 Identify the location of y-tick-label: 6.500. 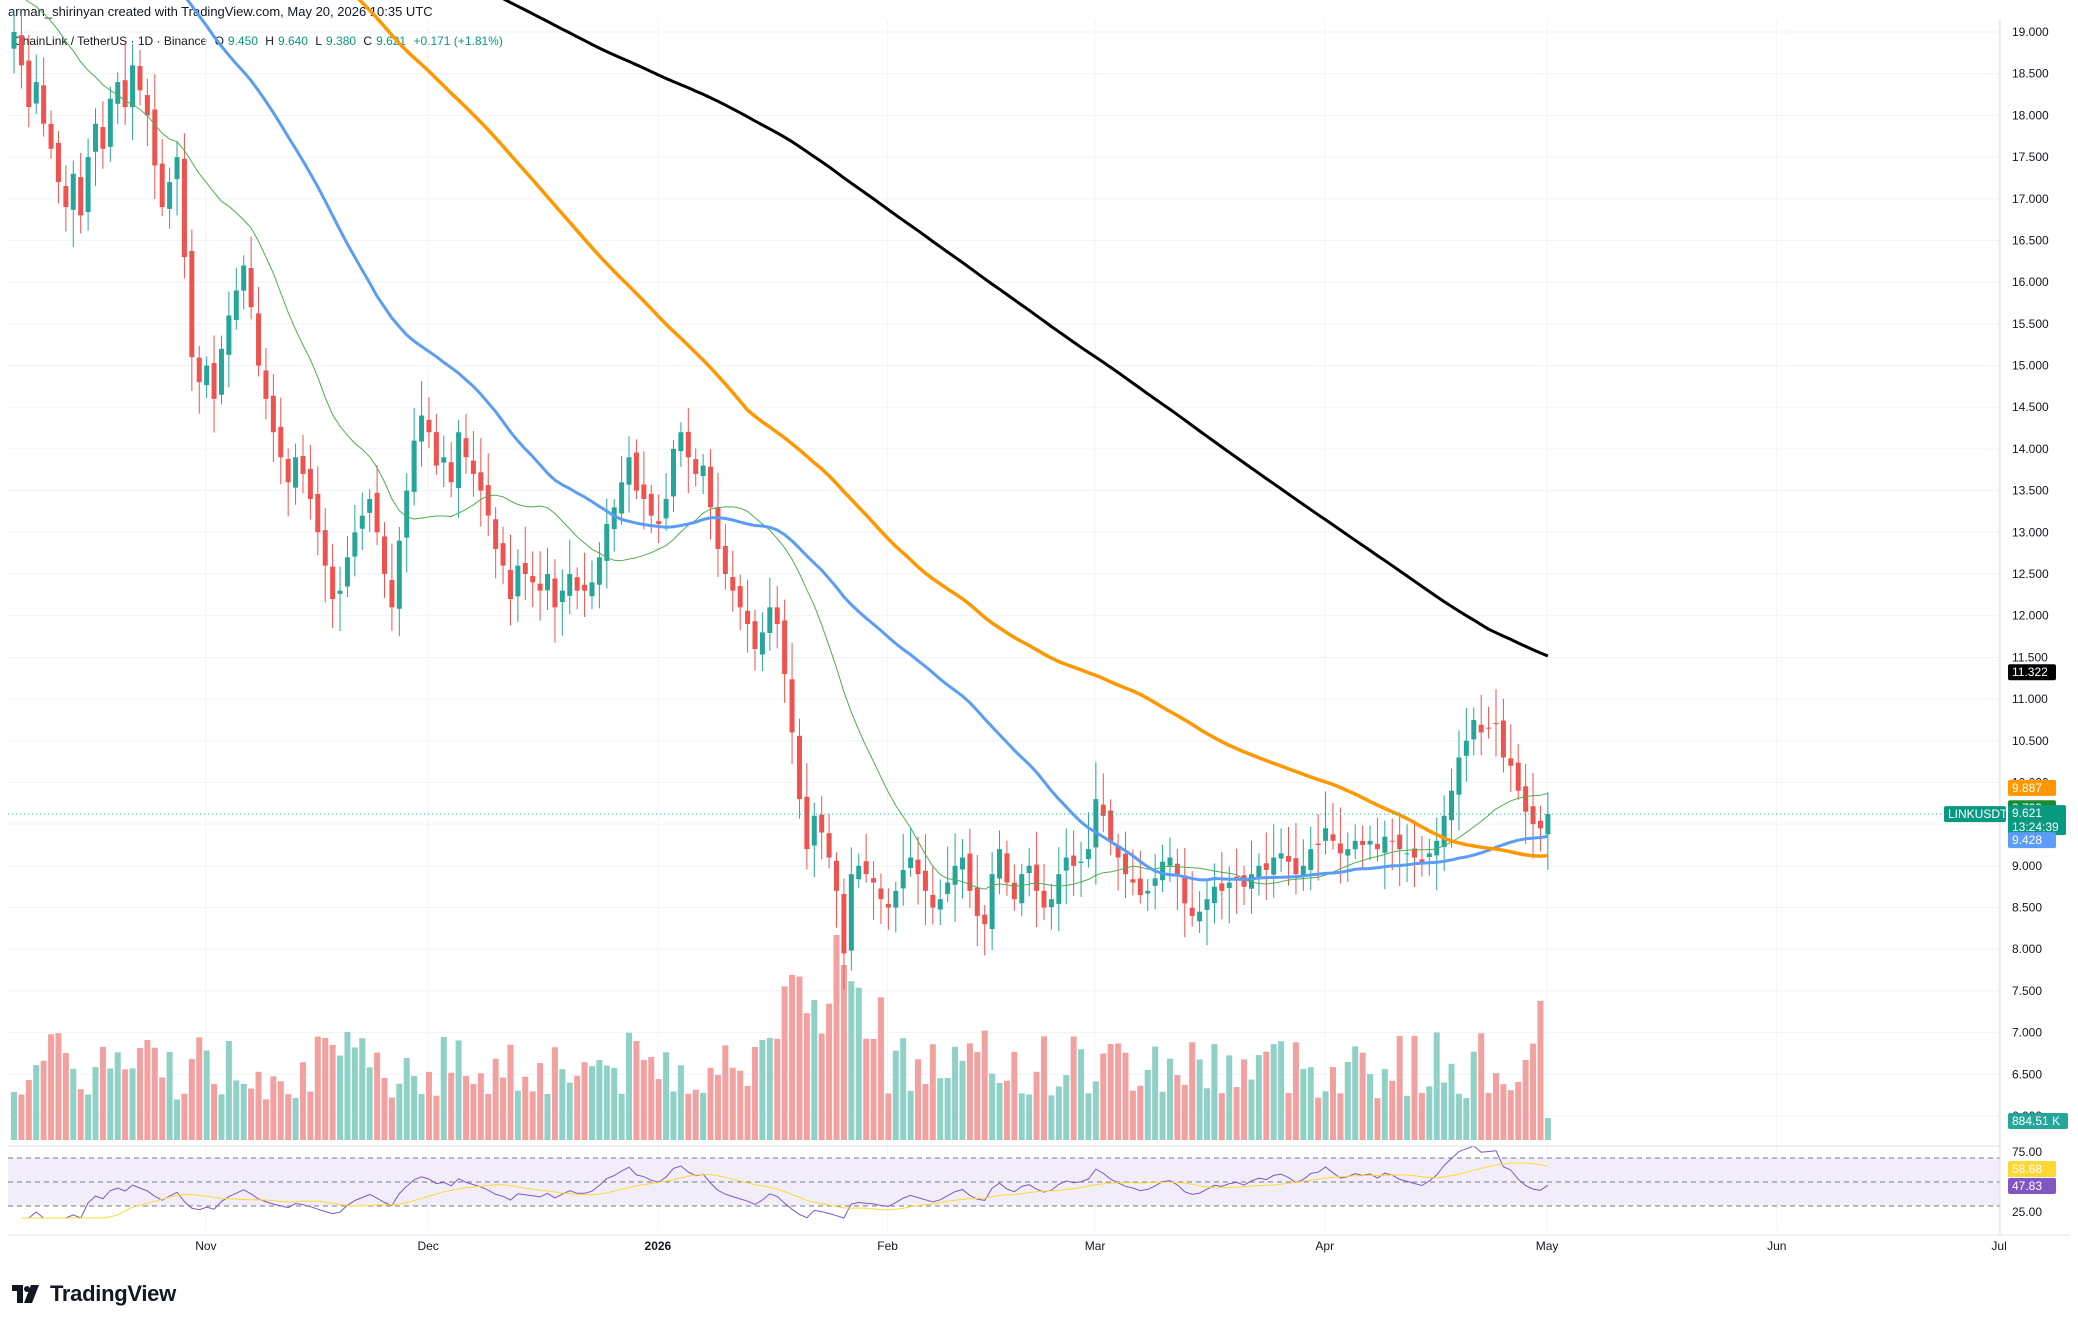
(2027, 1074).